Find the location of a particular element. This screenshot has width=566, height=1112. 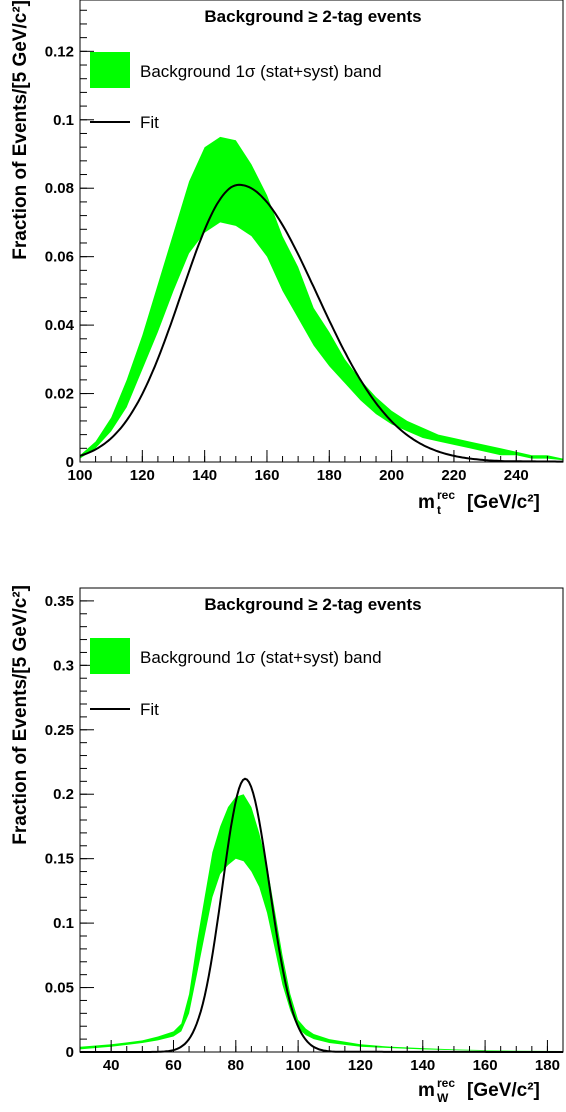

top-legend-band-swatch is located at coordinates (110, 70).